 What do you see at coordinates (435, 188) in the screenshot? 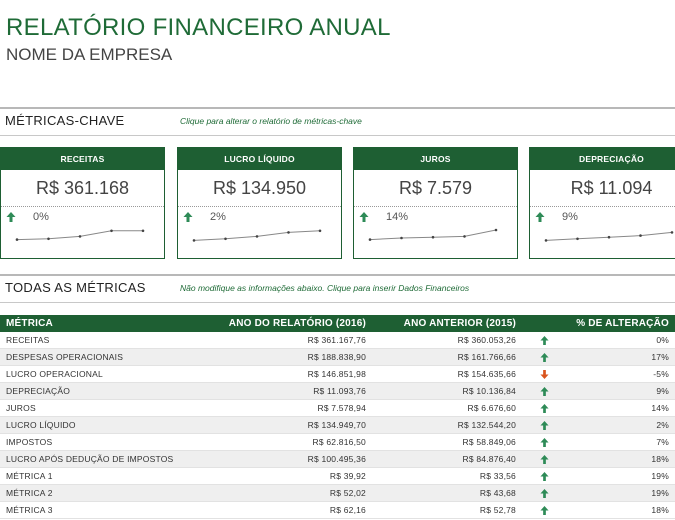
I see `kpi-card-value: R$ 7.579` at bounding box center [435, 188].